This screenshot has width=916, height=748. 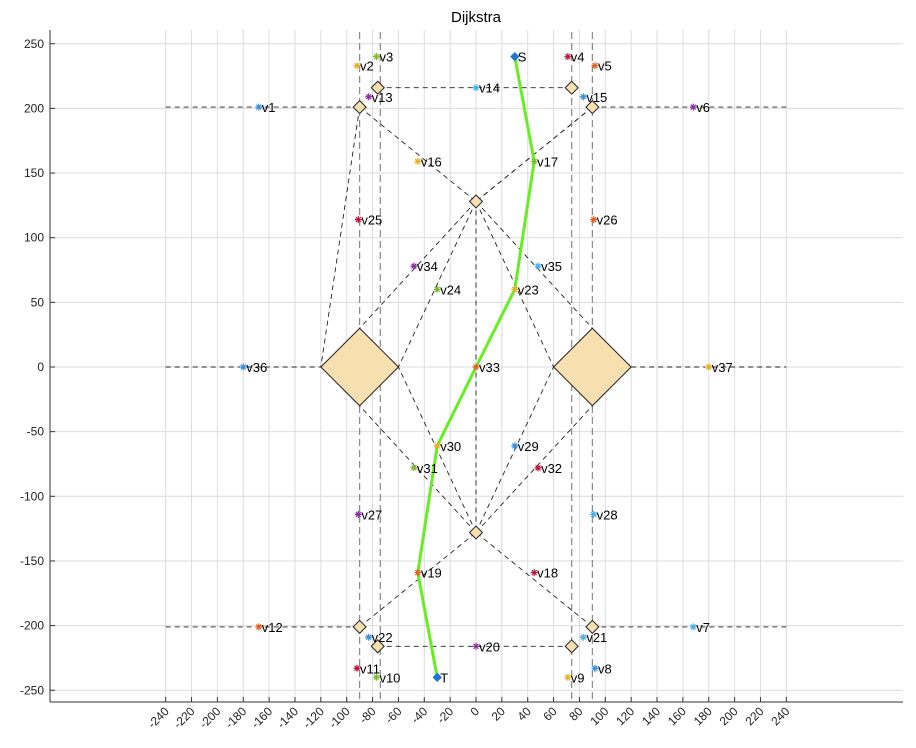 What do you see at coordinates (489, 646) in the screenshot?
I see `node-label: v20` at bounding box center [489, 646].